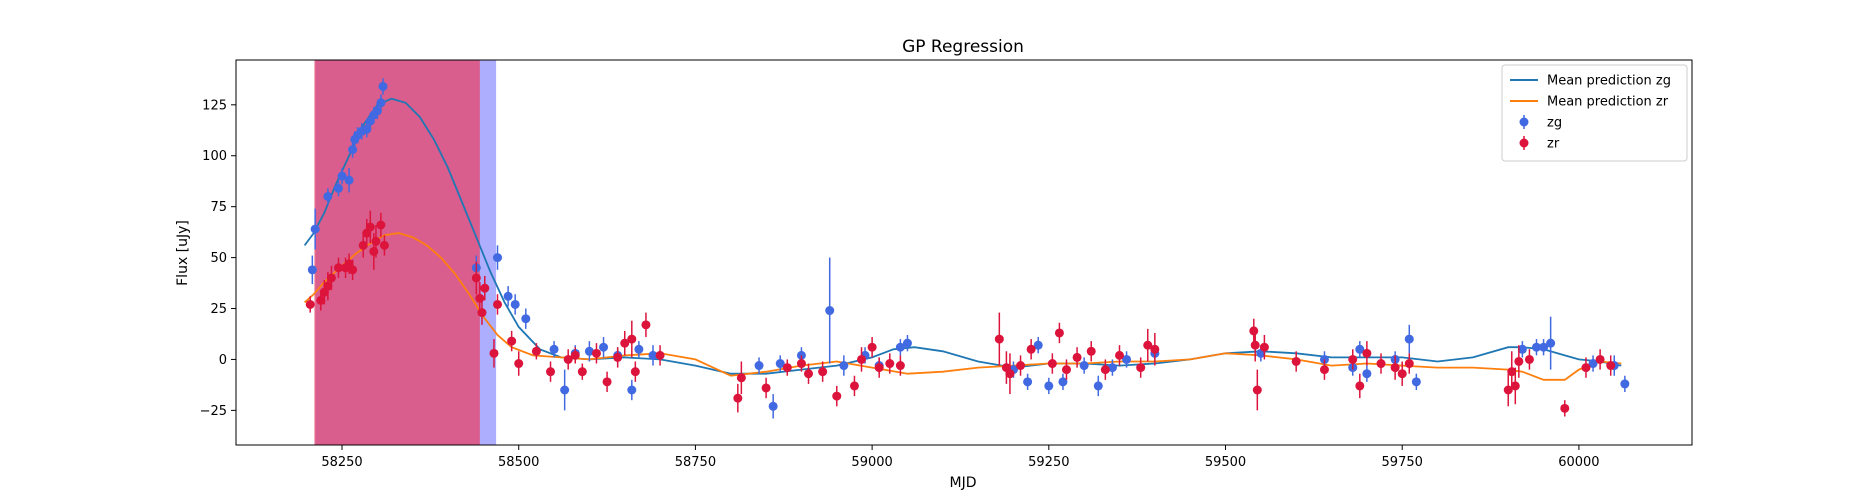 This screenshot has height=500, width=1875. What do you see at coordinates (695, 462) in the screenshot?
I see `x-tick-label: 58750` at bounding box center [695, 462].